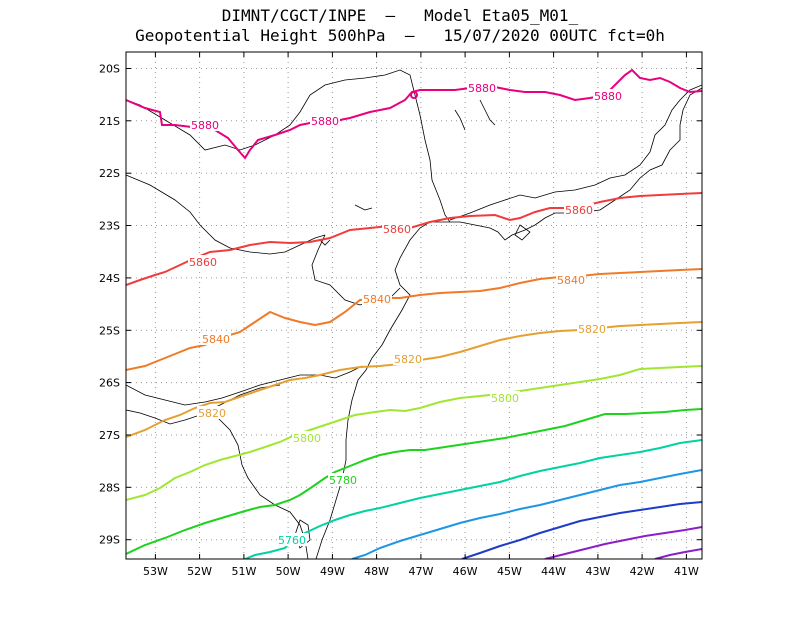 The image size is (800, 618). Describe the element at coordinates (325, 121) in the screenshot. I see `label-5880-b: 5880` at that location.